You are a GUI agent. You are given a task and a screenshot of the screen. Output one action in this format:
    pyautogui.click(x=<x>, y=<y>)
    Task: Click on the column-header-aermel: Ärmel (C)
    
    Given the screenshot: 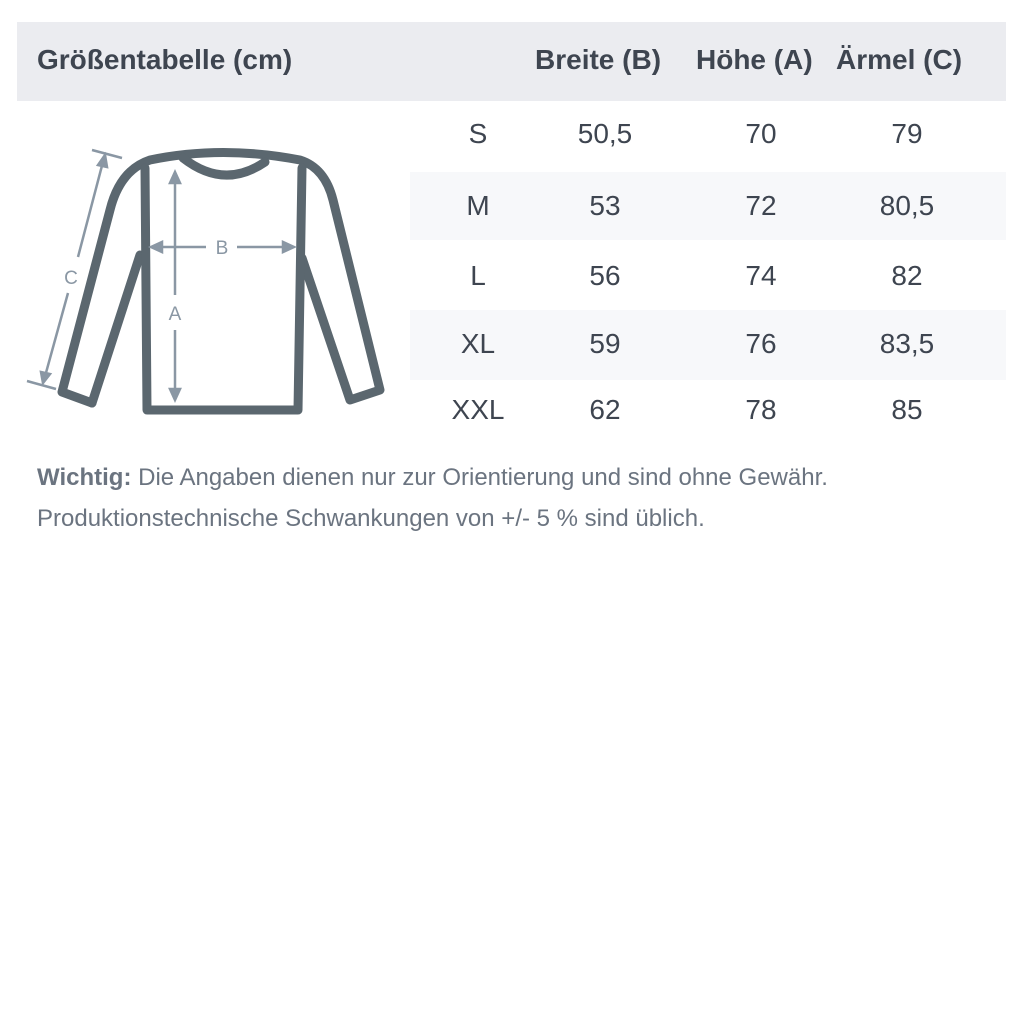 What is the action you would take?
    pyautogui.click(x=899, y=59)
    